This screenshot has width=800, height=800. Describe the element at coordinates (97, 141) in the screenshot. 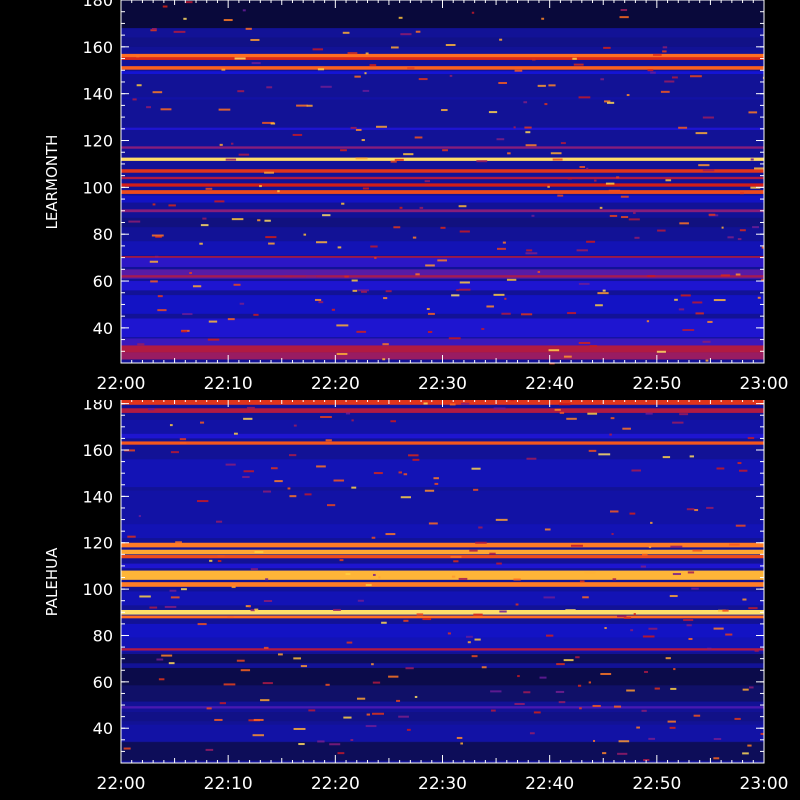

I see `y-tick-label: 120` at that location.